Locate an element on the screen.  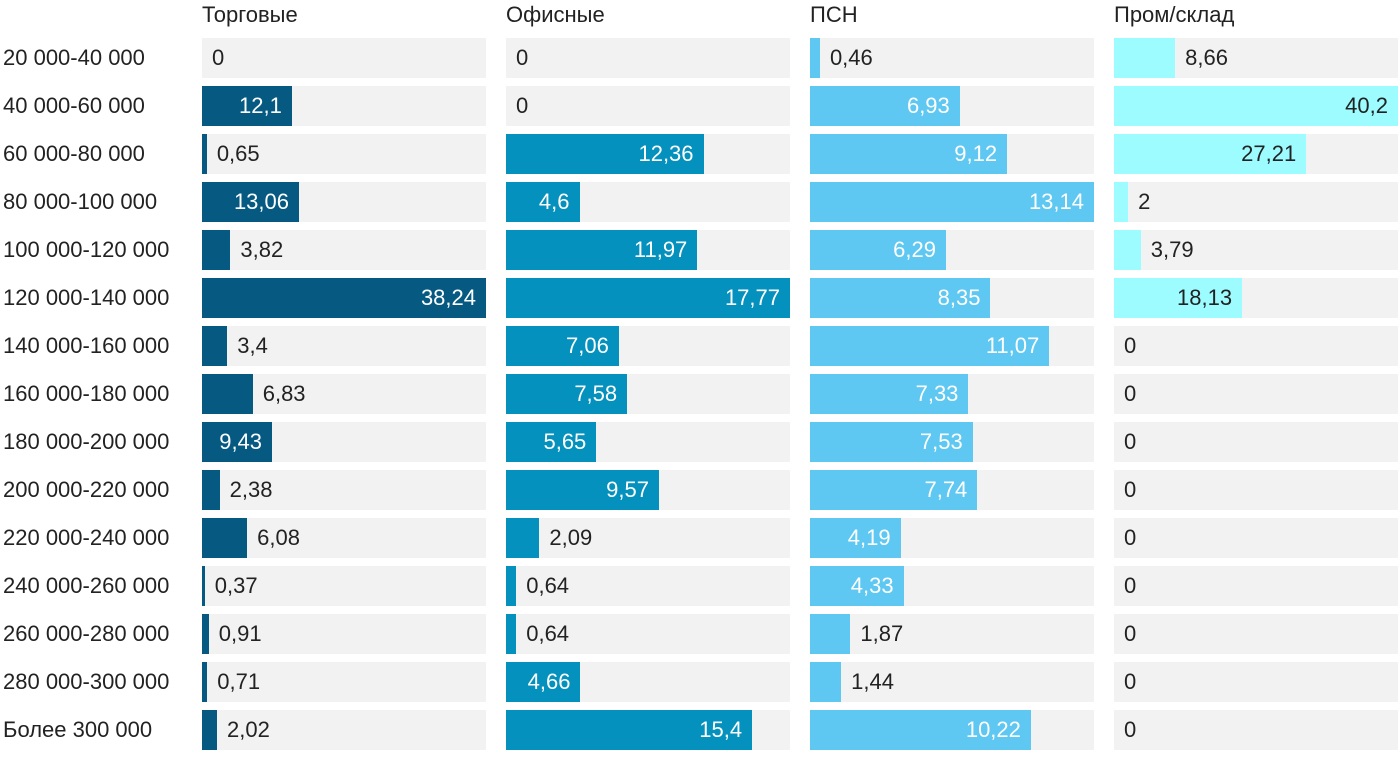
series-title: ПСН is located at coordinates (834, 14).